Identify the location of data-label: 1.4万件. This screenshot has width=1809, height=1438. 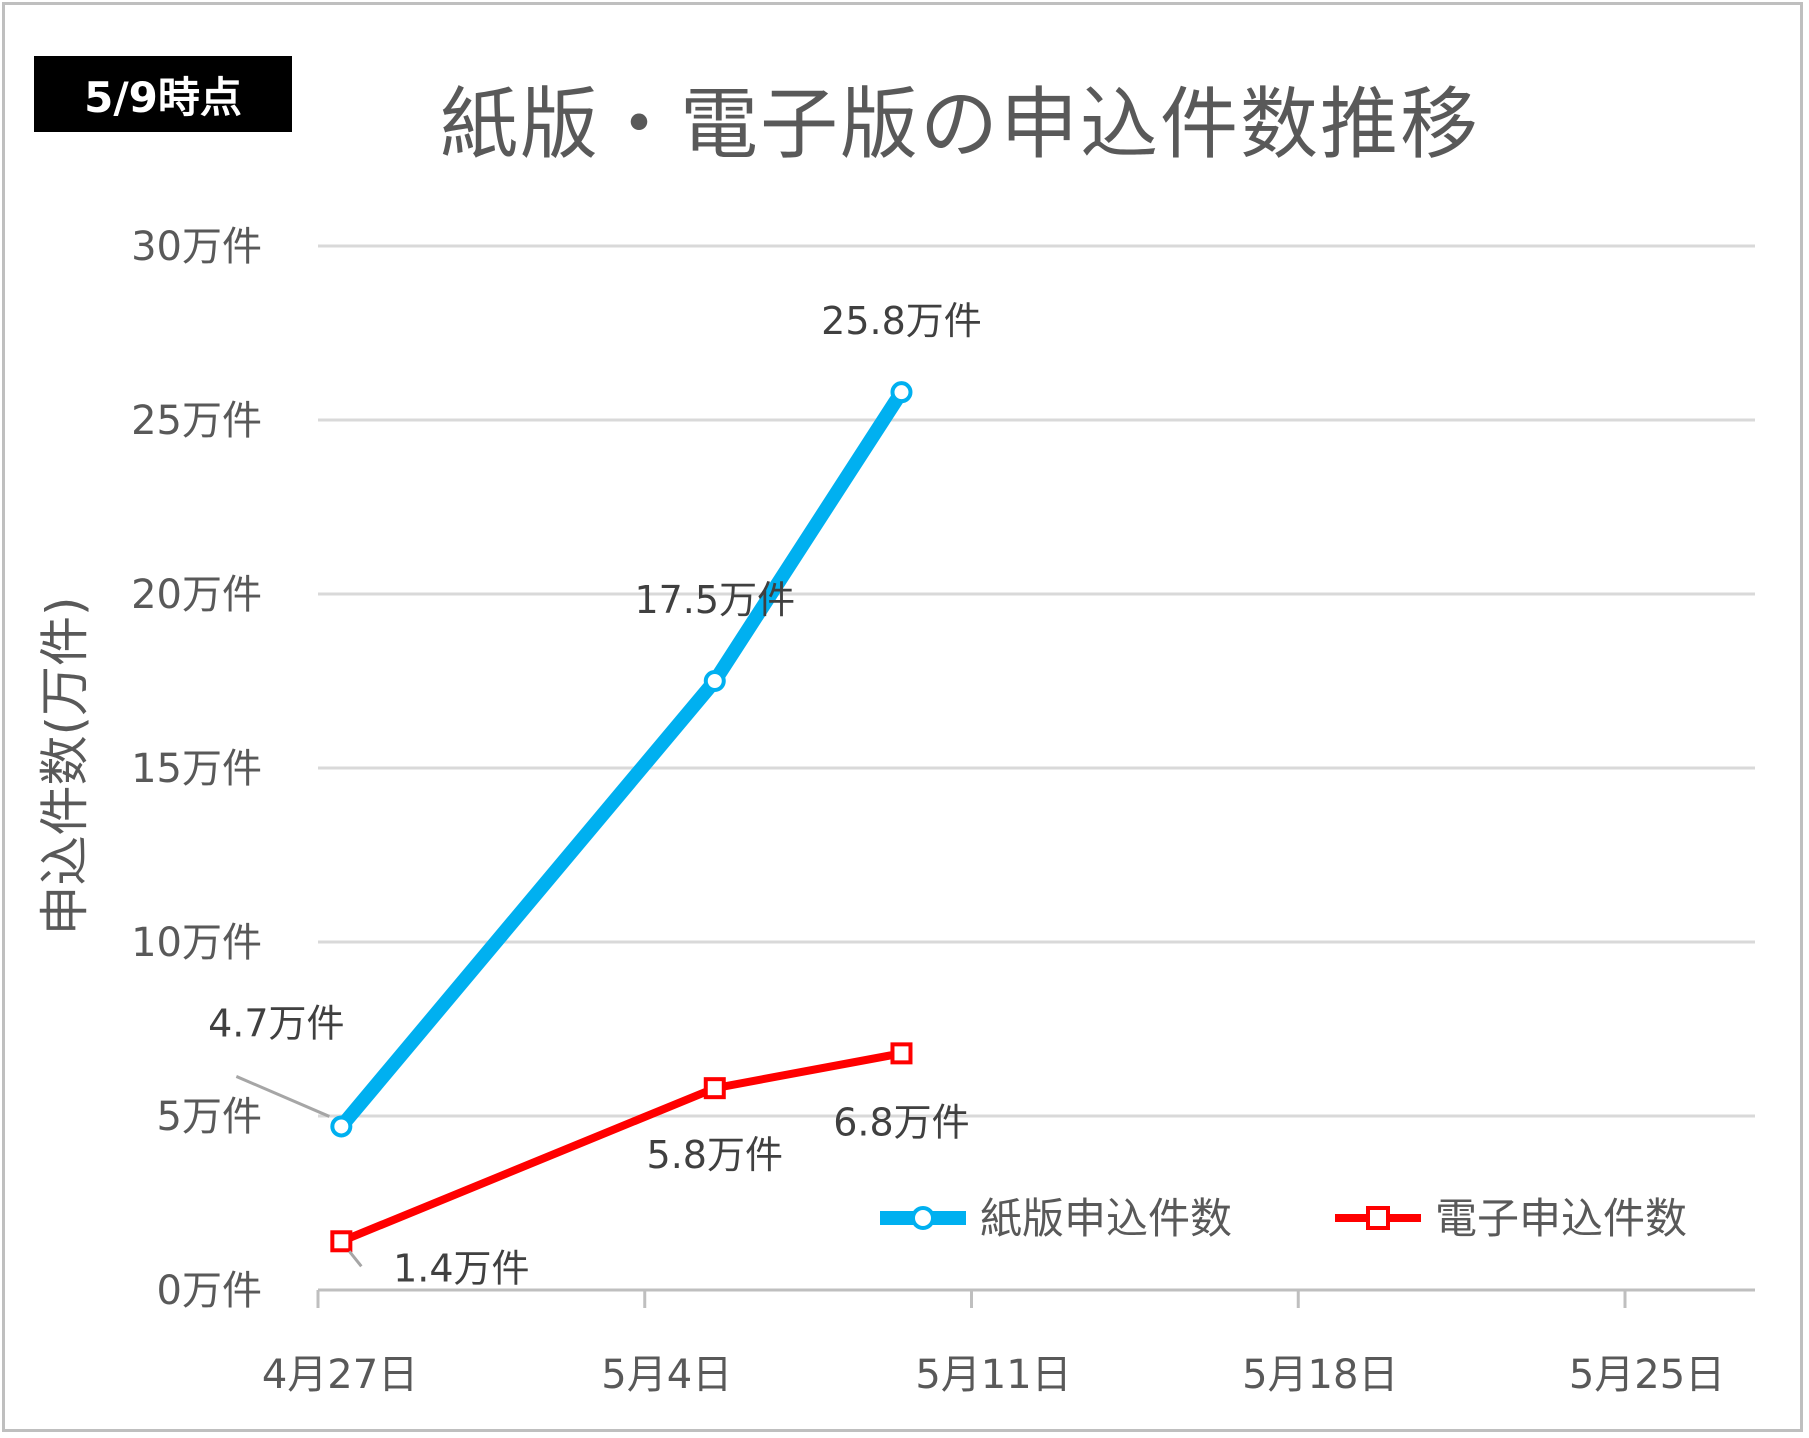
(461, 1268).